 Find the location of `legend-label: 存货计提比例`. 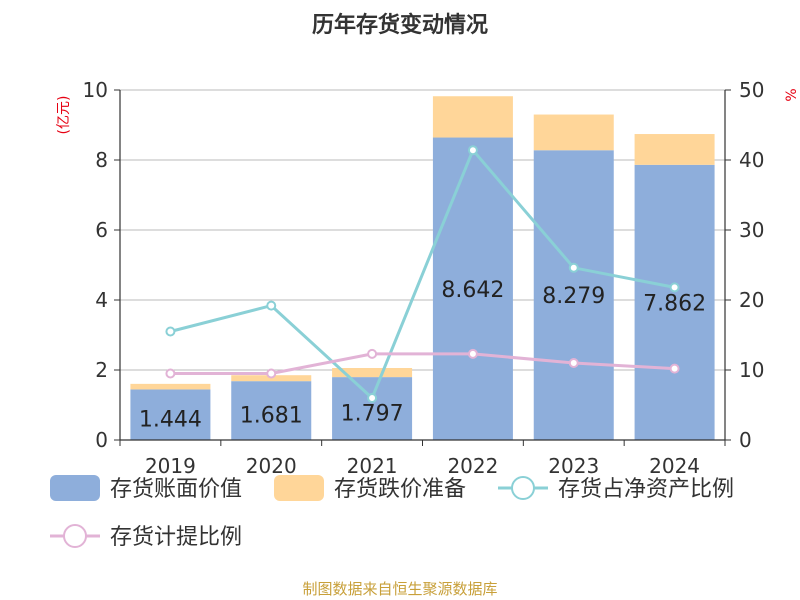

legend-label: 存货计提比例 is located at coordinates (176, 537).